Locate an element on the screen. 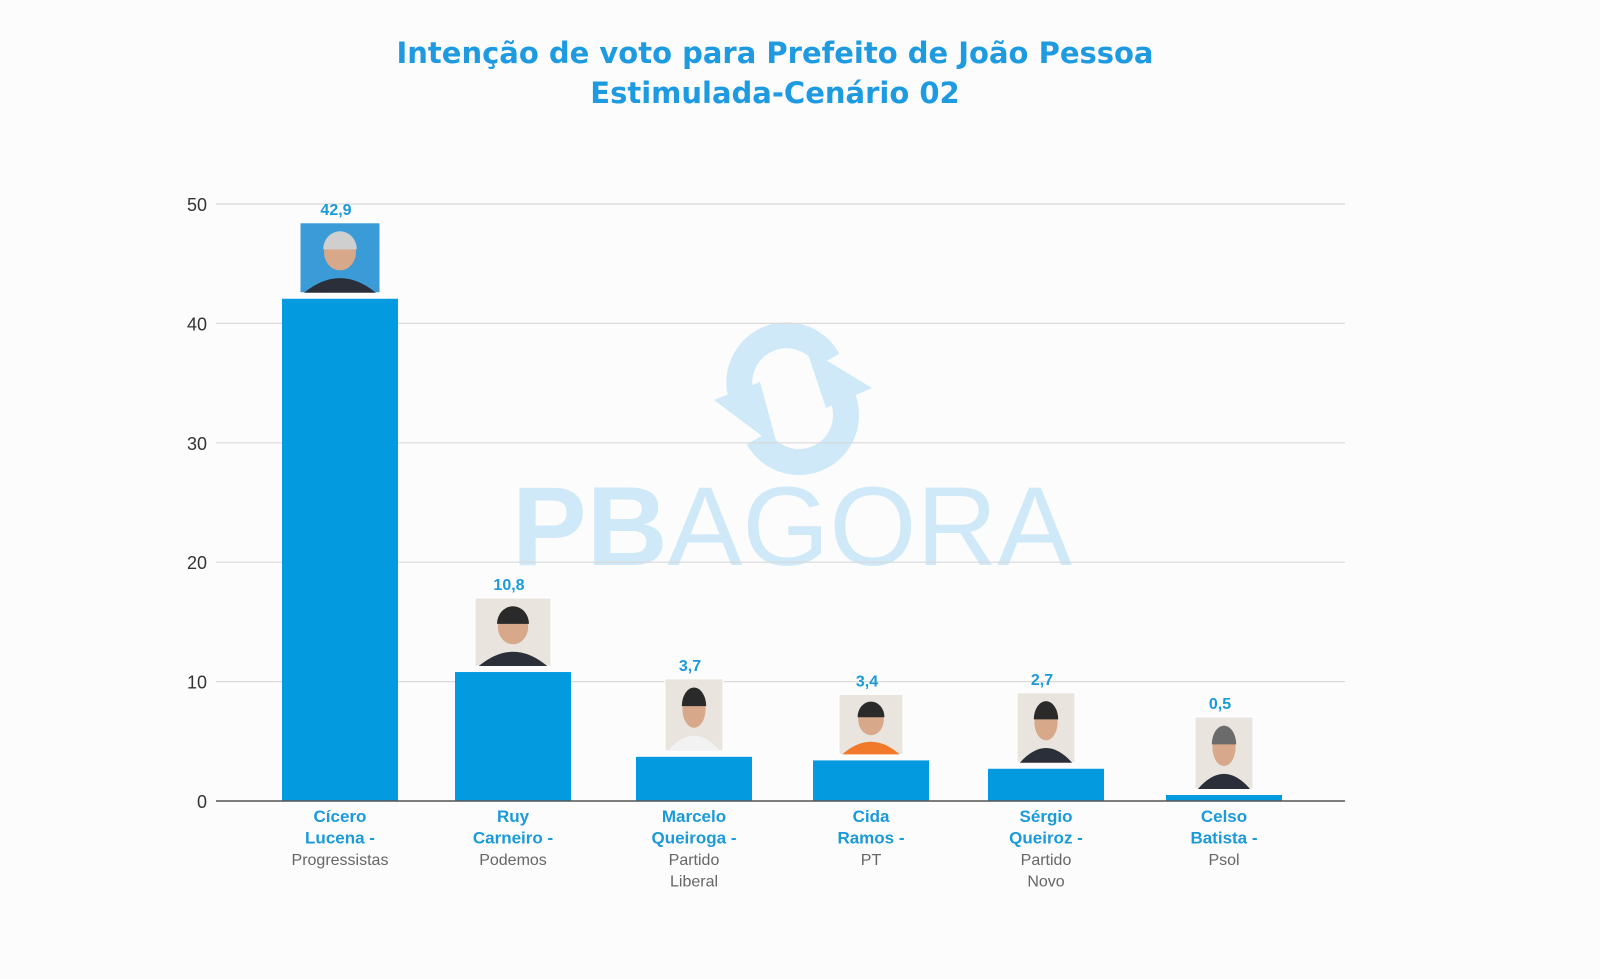 Image resolution: width=1600 pixels, height=979 pixels. y-tick-label: 0 is located at coordinates (202, 802).